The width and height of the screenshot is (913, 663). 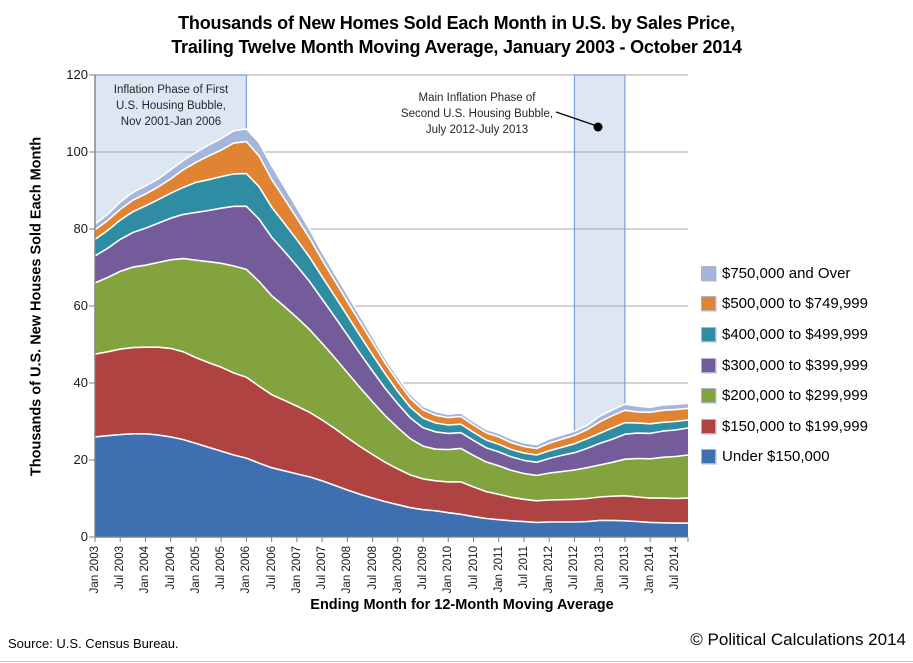 What do you see at coordinates (675, 568) in the screenshot?
I see `x-tick-label: Jul 2014` at bounding box center [675, 568].